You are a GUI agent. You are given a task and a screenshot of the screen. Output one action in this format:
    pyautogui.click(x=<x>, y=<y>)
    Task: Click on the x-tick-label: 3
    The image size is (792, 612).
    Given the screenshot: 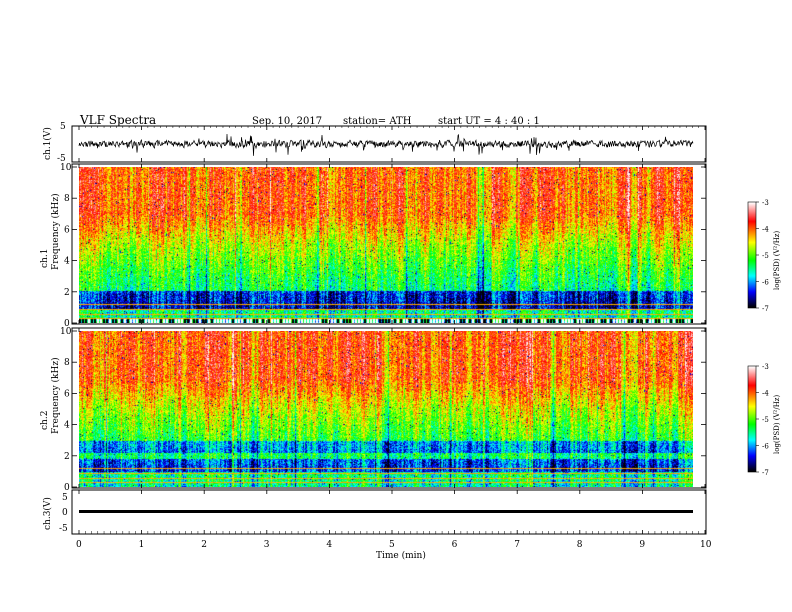 What is the action you would take?
    pyautogui.click(x=267, y=545)
    